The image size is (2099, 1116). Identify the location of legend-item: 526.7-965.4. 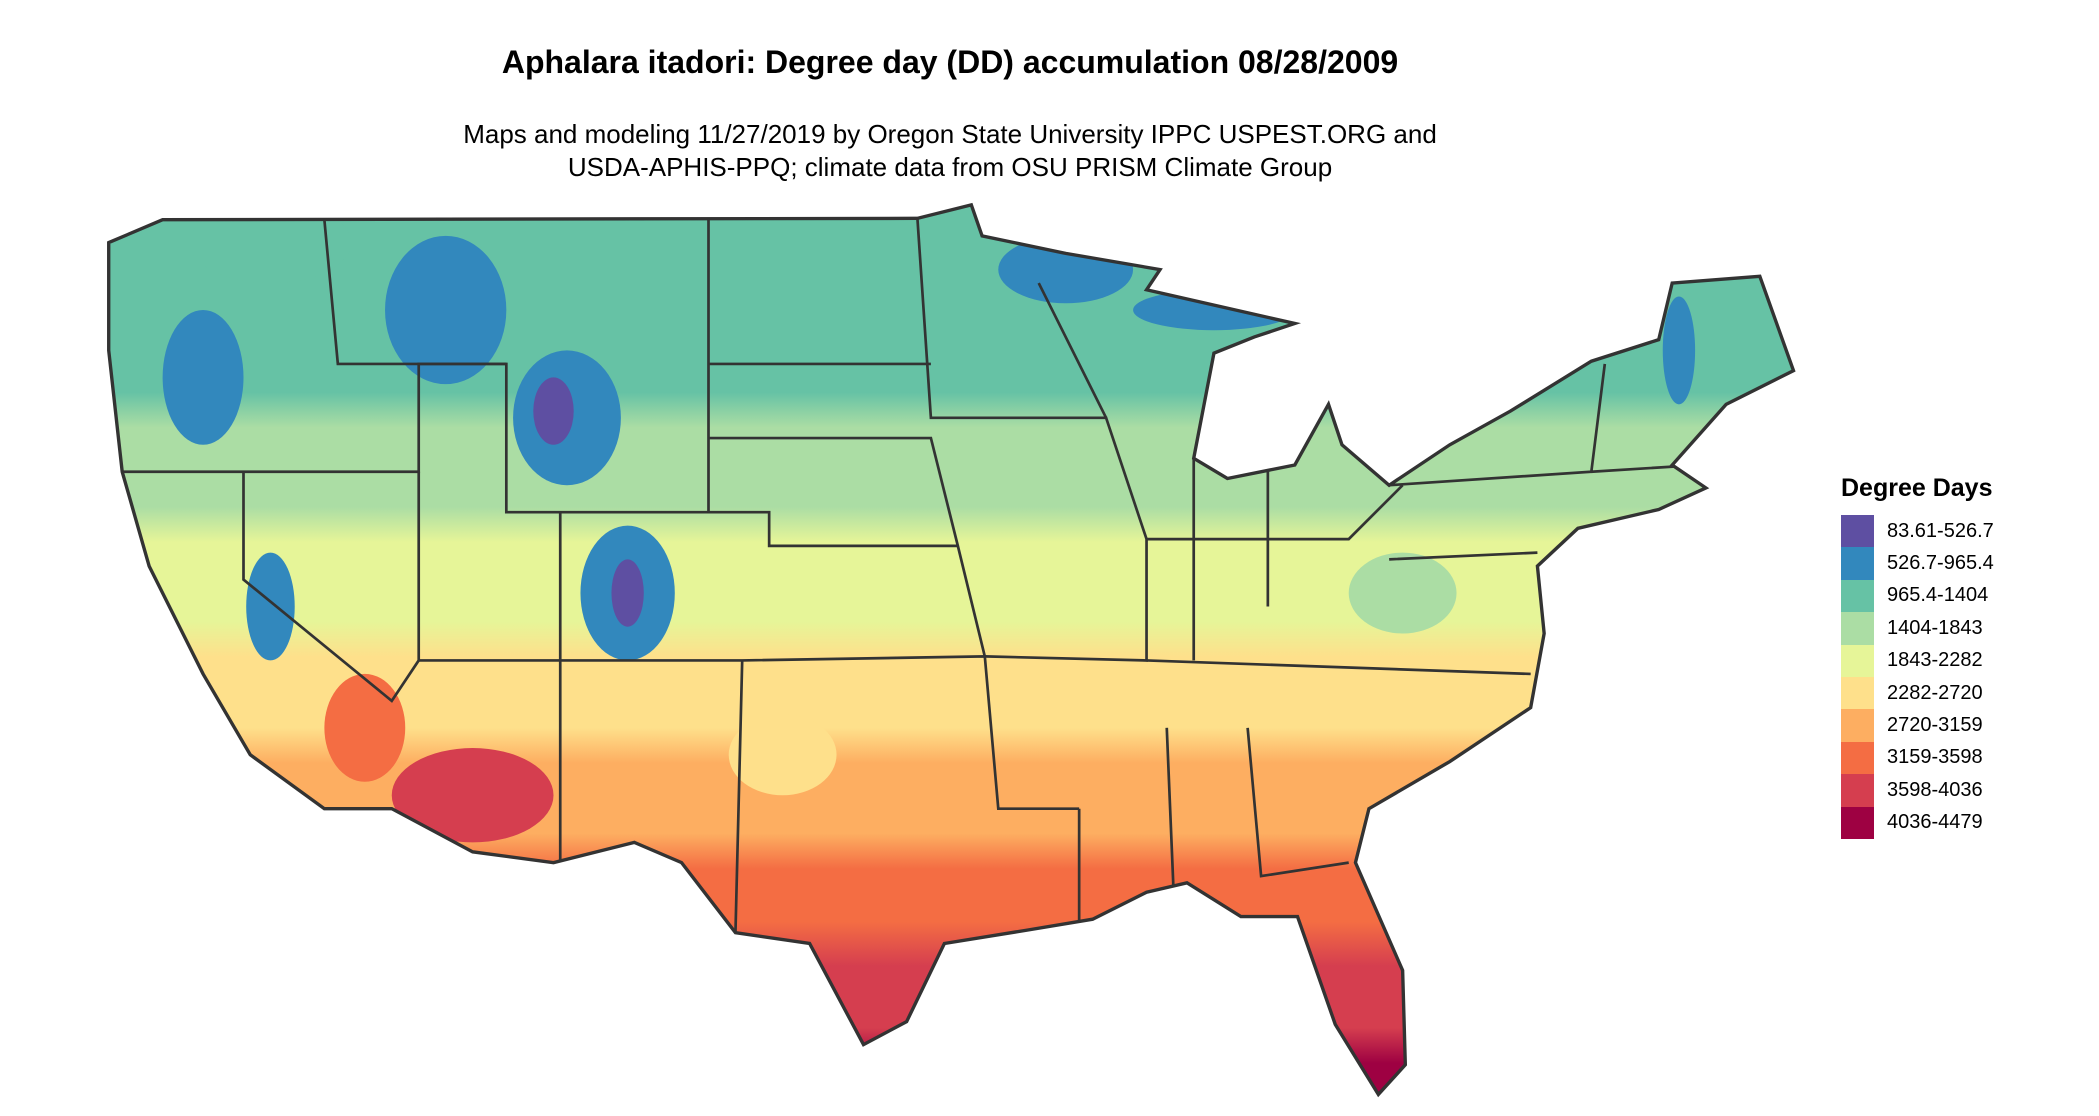
(1917, 563).